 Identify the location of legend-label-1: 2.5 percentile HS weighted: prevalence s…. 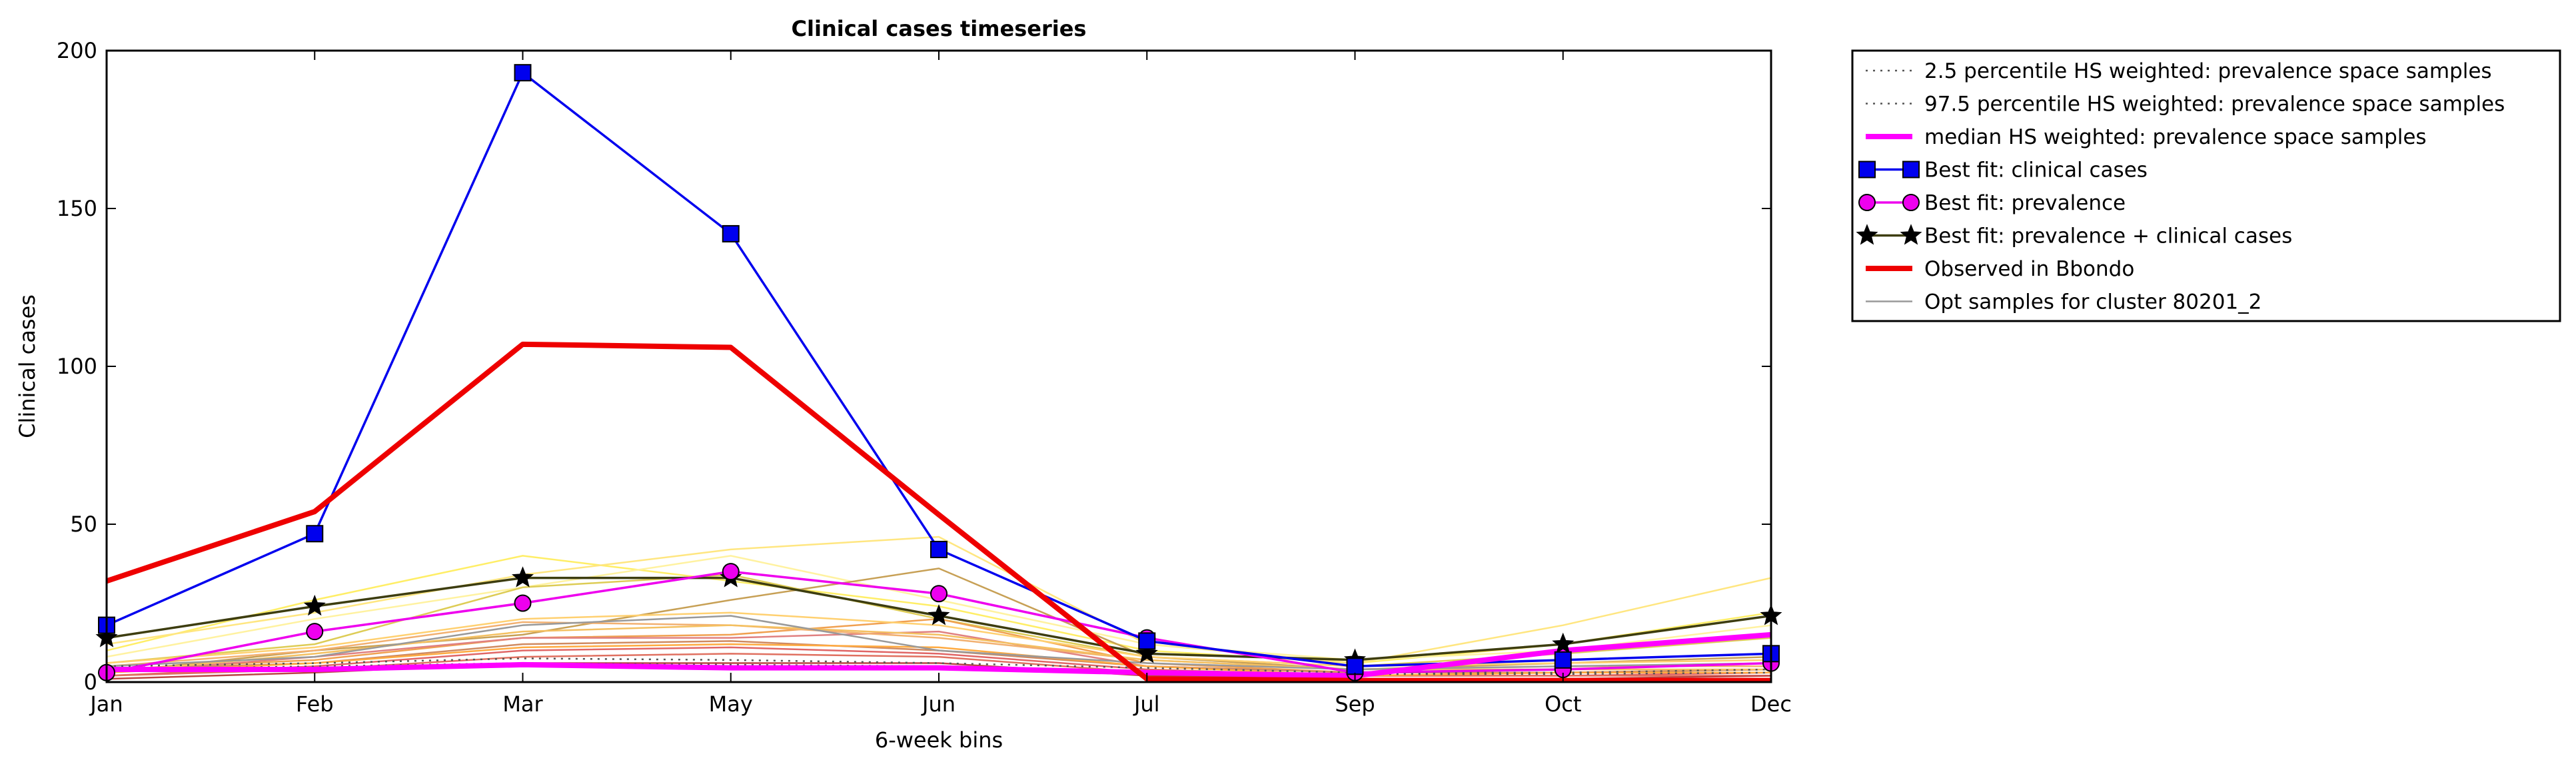
(2208, 71).